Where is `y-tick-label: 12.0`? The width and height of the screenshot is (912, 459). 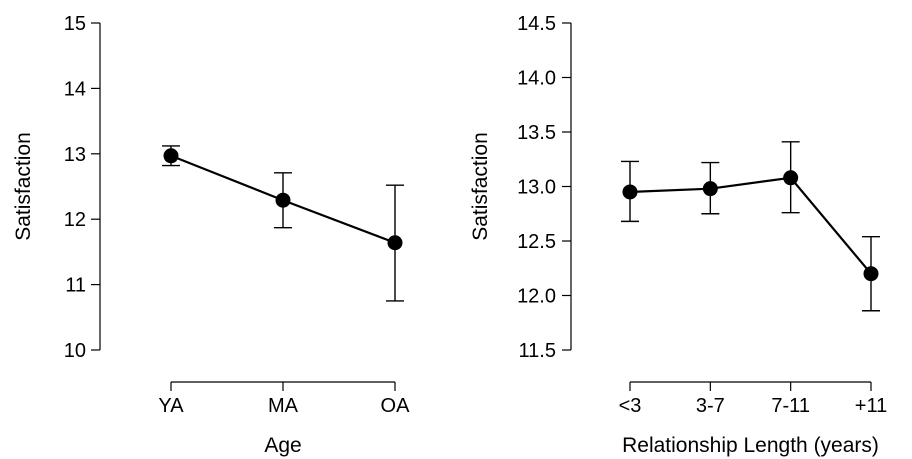 y-tick-label: 12.0 is located at coordinates (536, 297).